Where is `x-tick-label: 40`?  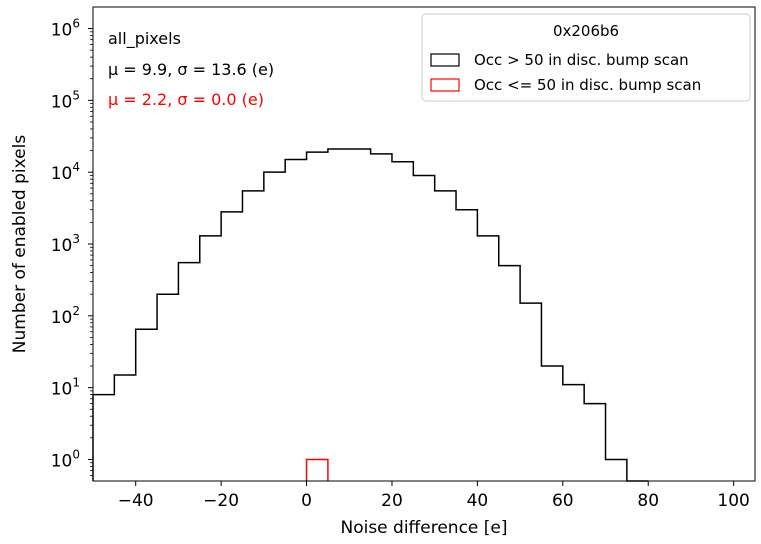 x-tick-label: 40 is located at coordinates (478, 501).